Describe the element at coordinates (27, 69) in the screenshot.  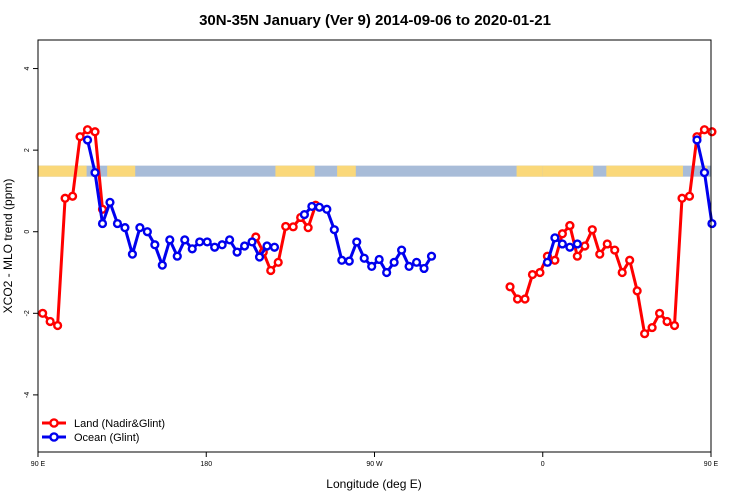
I see `y-tick-label: 4` at that location.